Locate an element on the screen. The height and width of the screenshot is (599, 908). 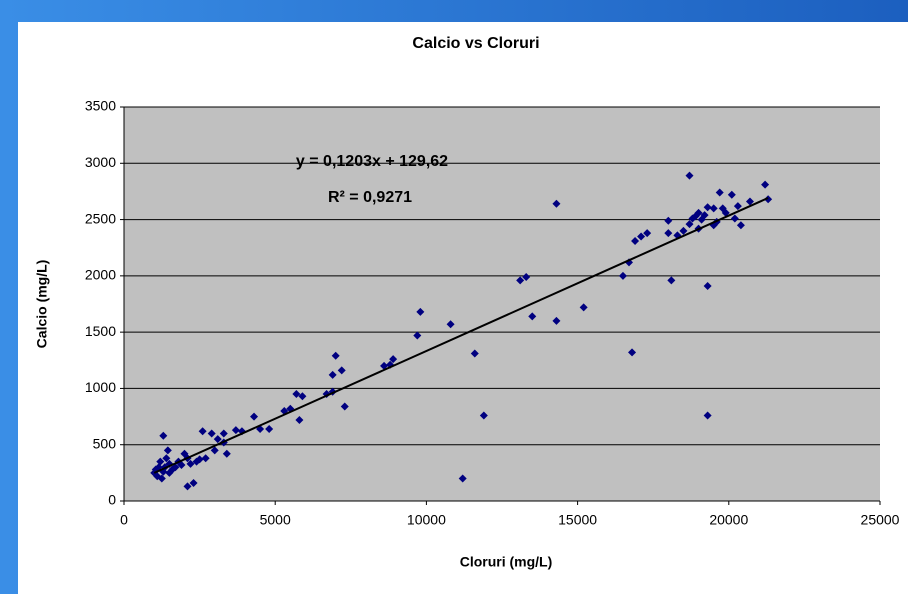
chart-title: Calcio vs Cloruri is located at coordinates (475, 43).